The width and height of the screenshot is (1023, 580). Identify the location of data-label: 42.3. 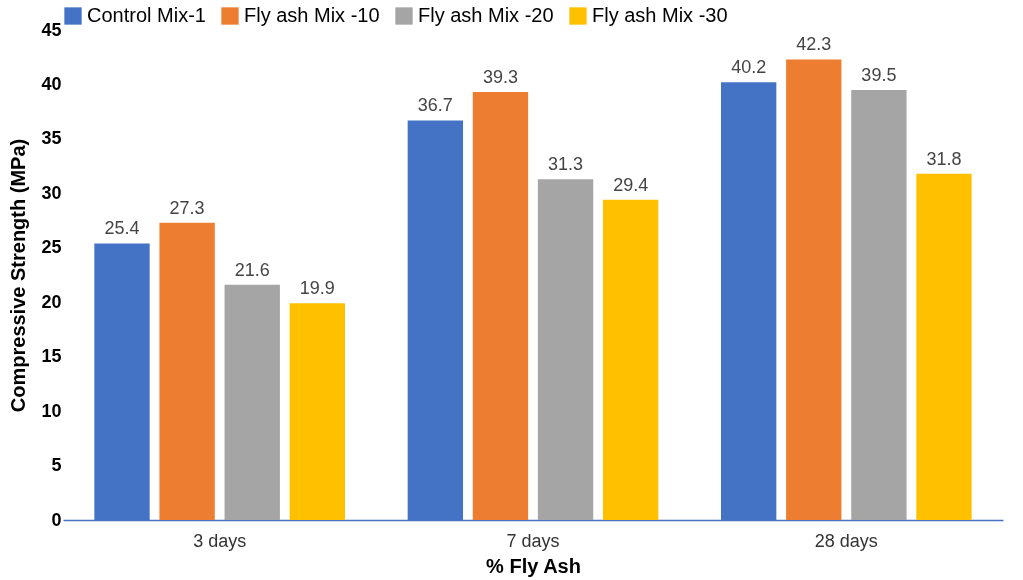
(814, 44).